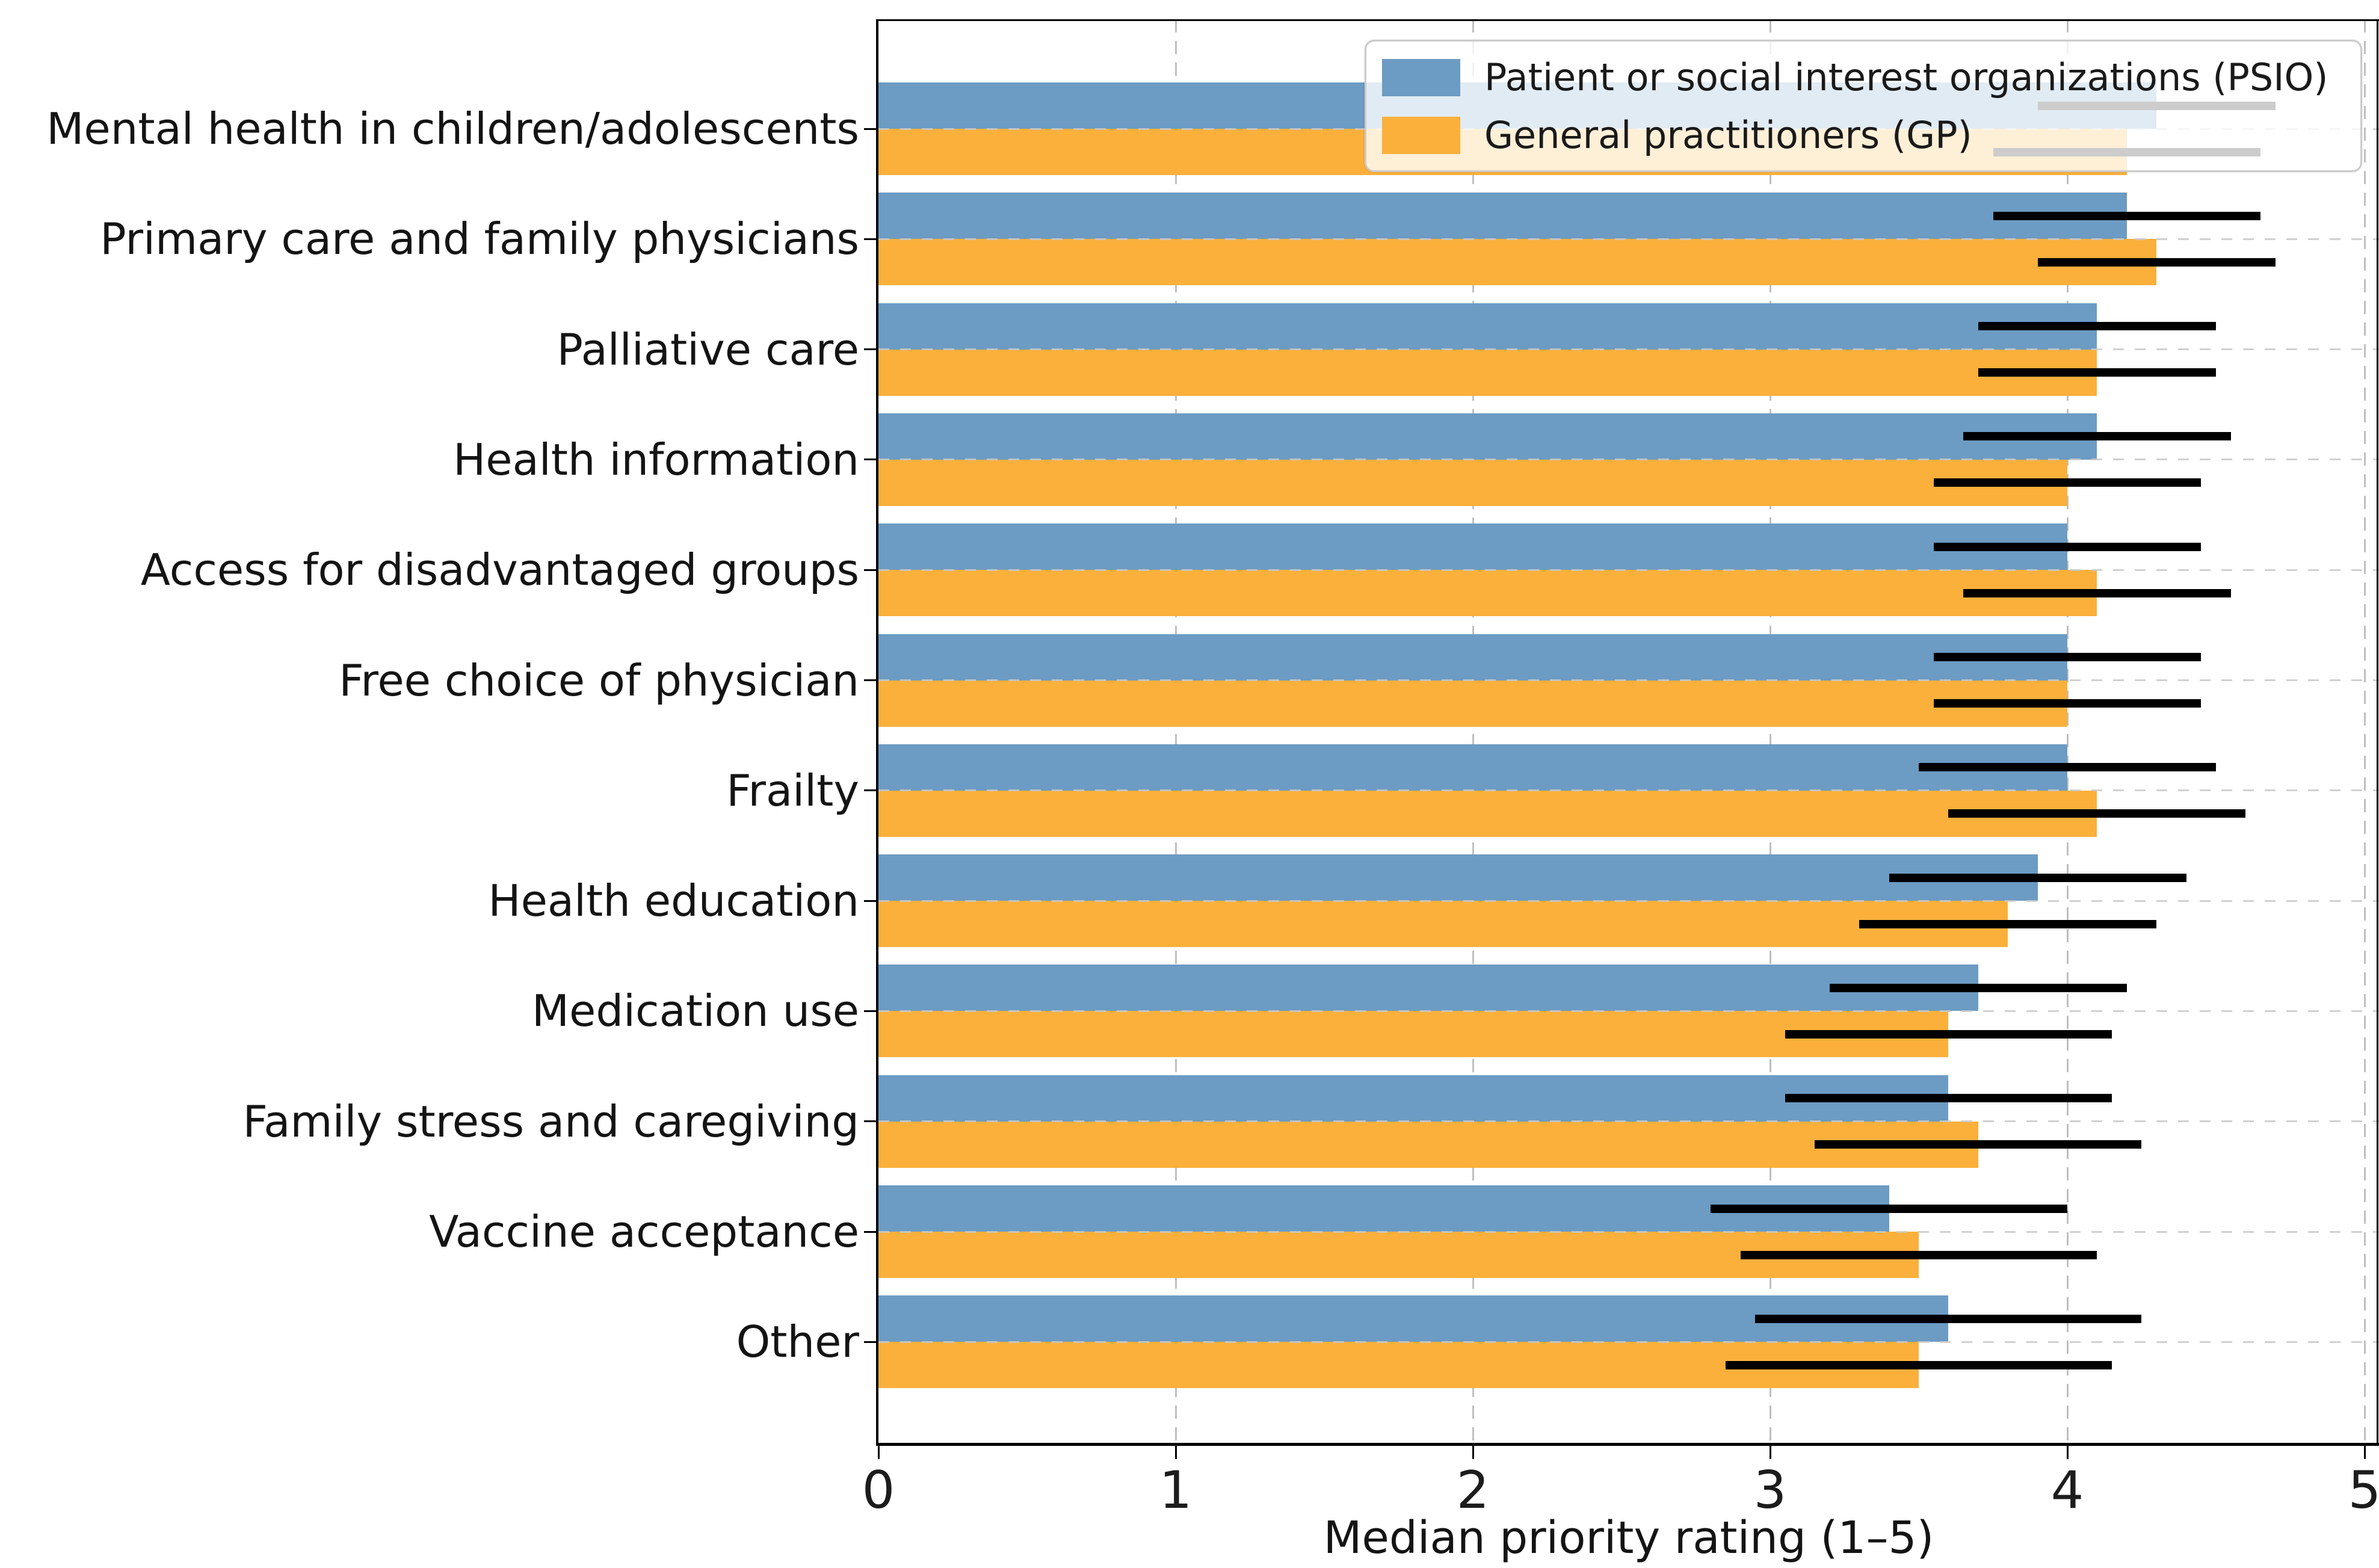 Image resolution: width=2379 pixels, height=1568 pixels. What do you see at coordinates (2377, 731) in the screenshot?
I see `right-spine` at bounding box center [2377, 731].